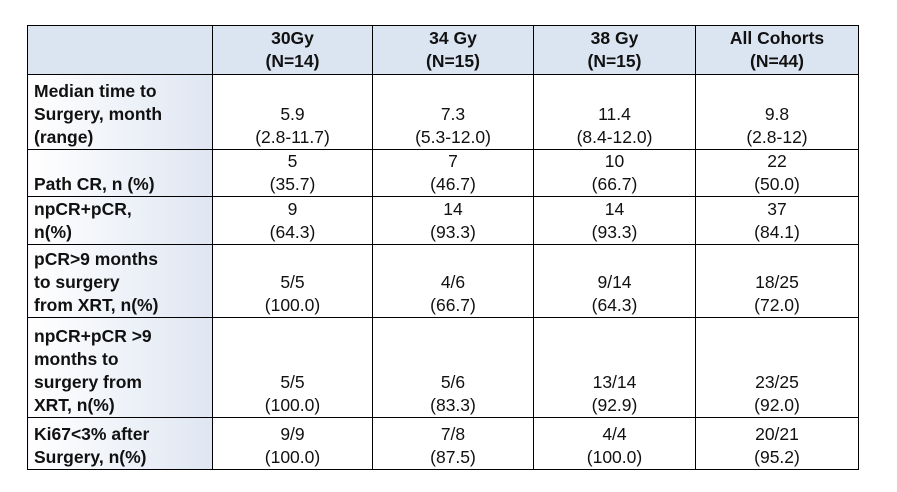  I want to click on cell-line: 5.9, so click(292, 114).